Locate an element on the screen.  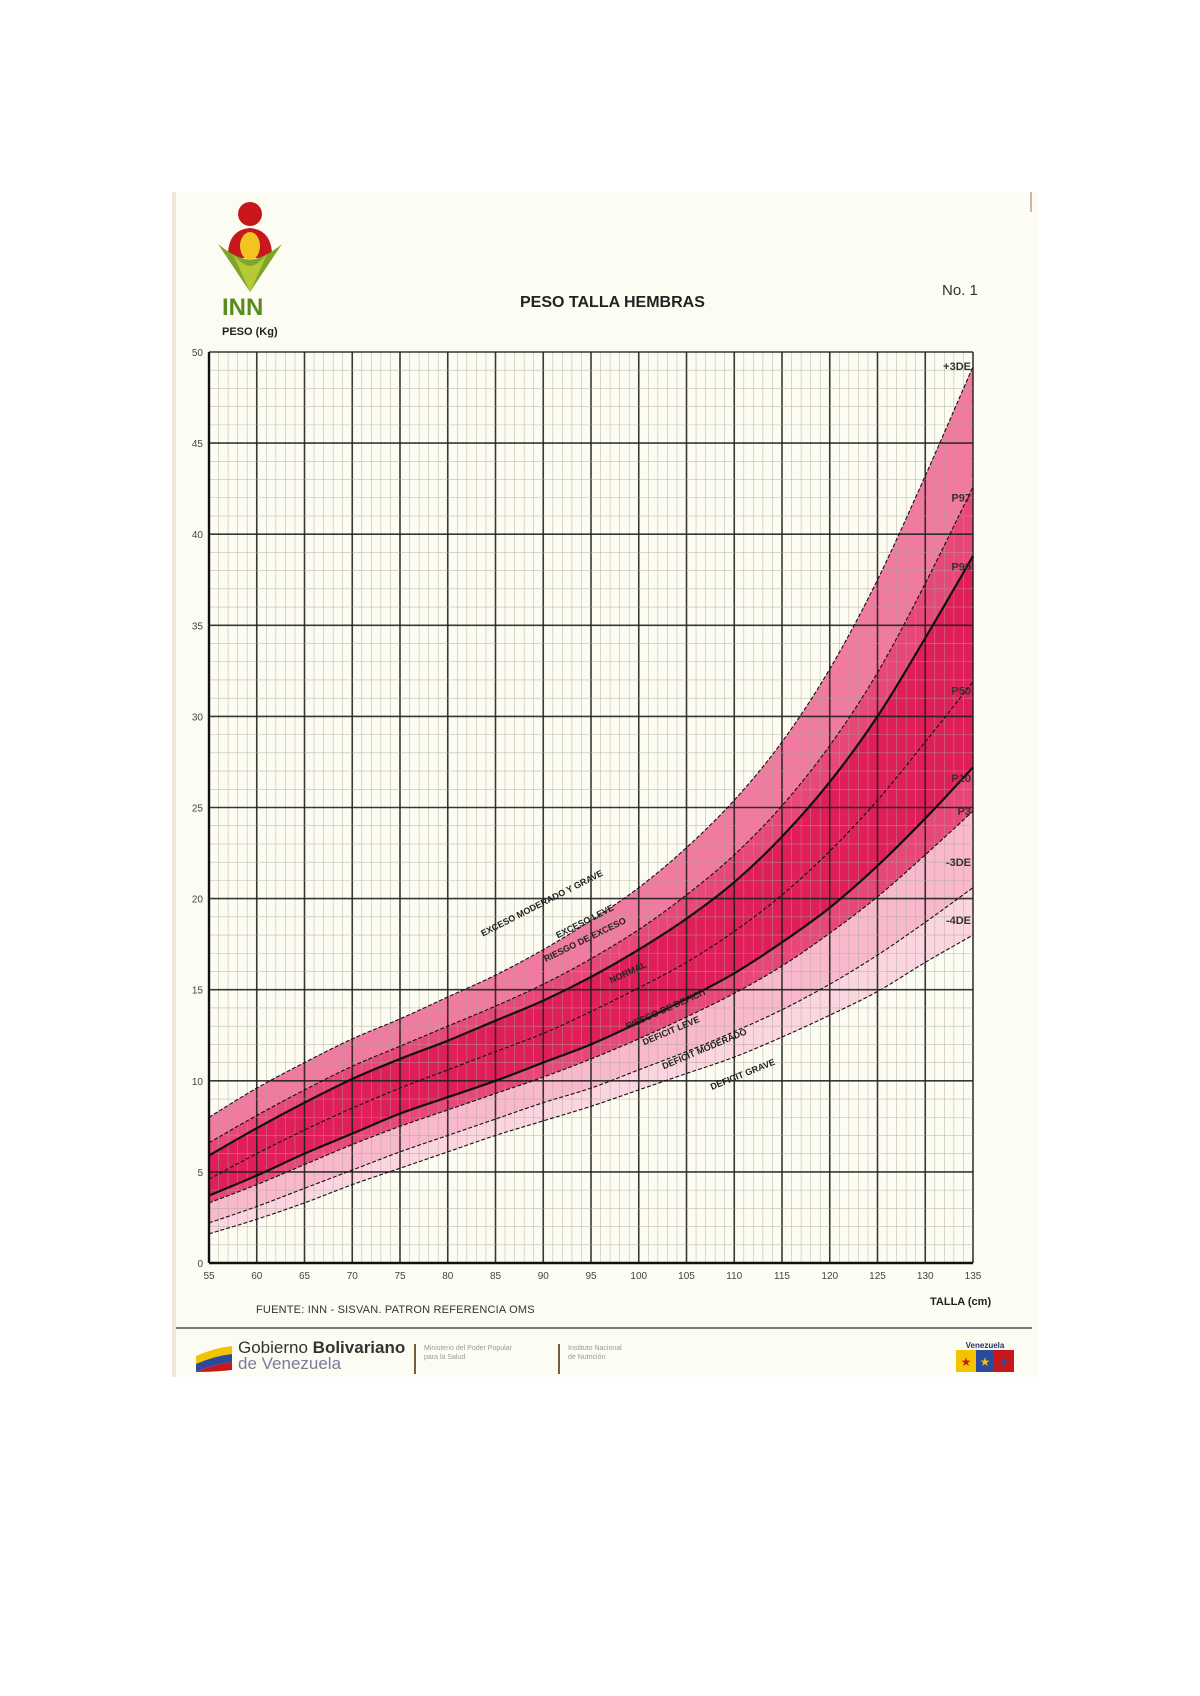
chart-title: PESO TALLA HEMBRAS is located at coordinates (612, 302).